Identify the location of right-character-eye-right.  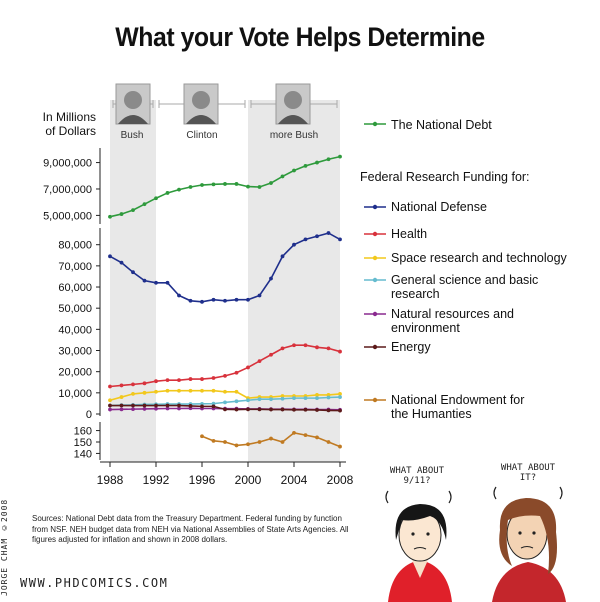
(534, 533).